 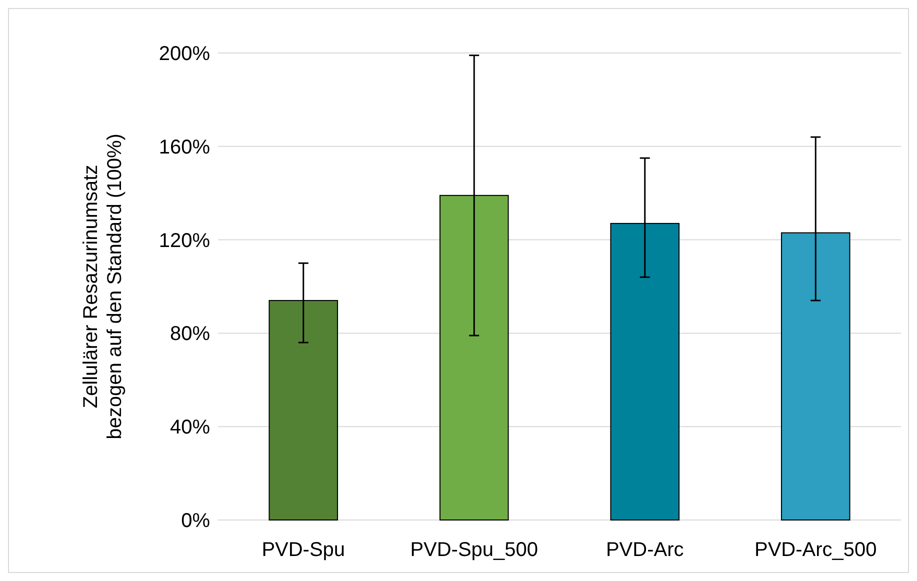 I want to click on x-tick-label: PVD-Arc, so click(x=645, y=550).